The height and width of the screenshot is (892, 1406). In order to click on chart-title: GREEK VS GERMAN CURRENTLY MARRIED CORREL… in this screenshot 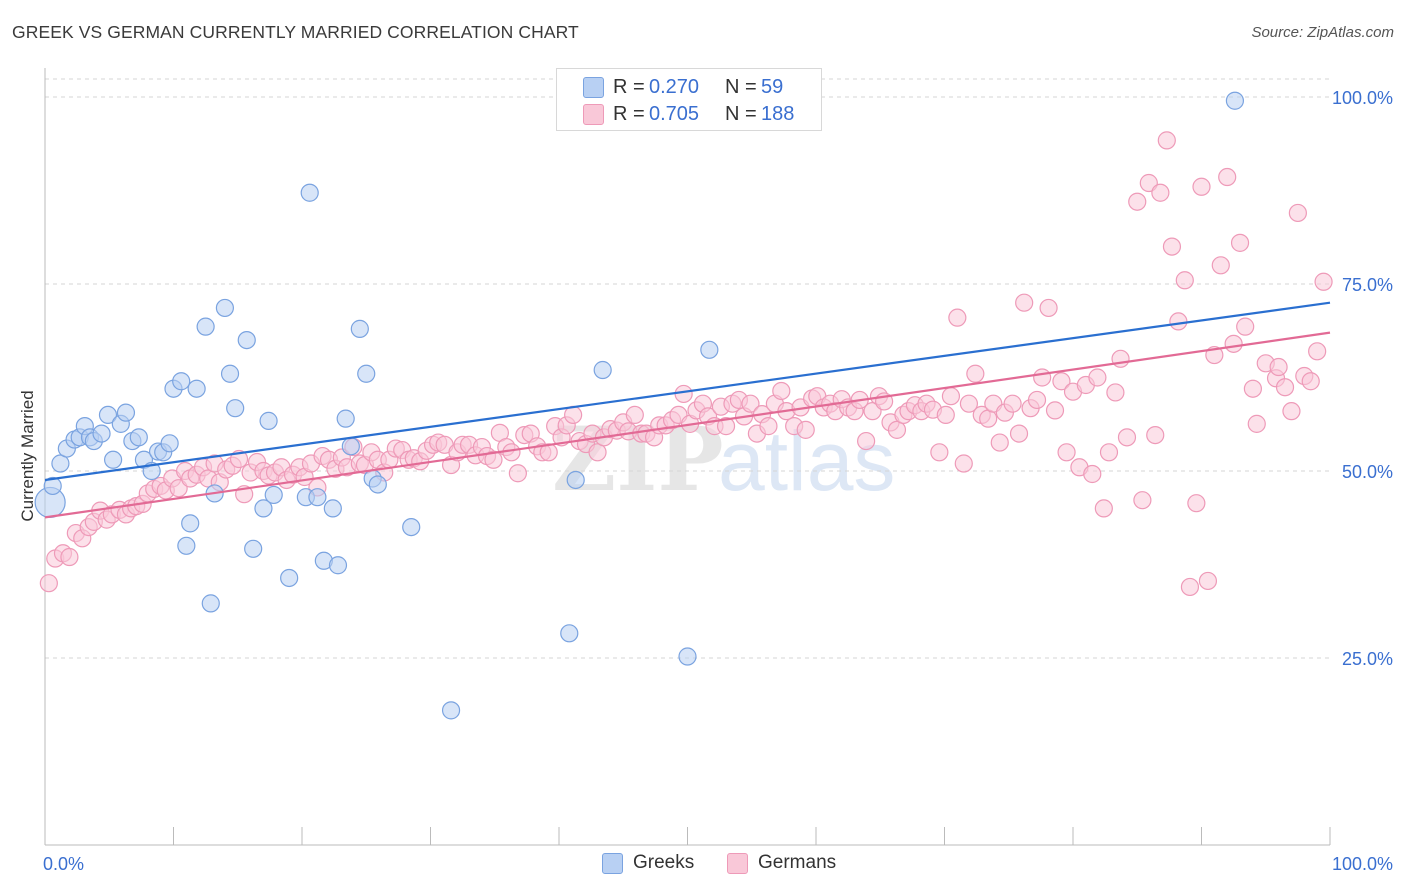, I will do `click(295, 32)`.